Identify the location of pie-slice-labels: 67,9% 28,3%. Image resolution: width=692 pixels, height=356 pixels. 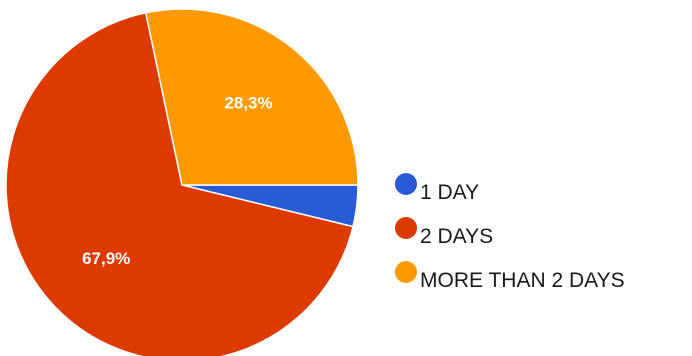
(177, 181).